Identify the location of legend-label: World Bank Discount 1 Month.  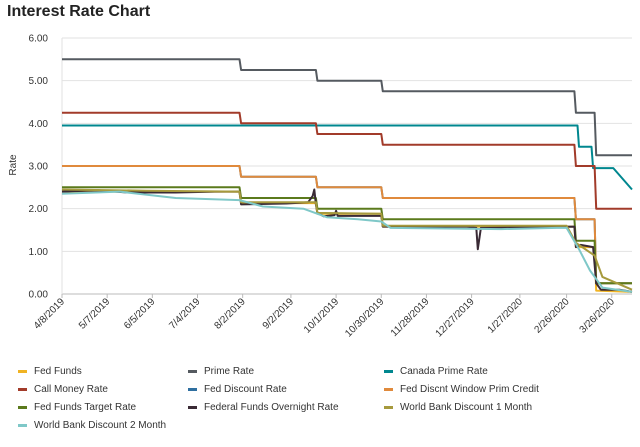
(466, 407).